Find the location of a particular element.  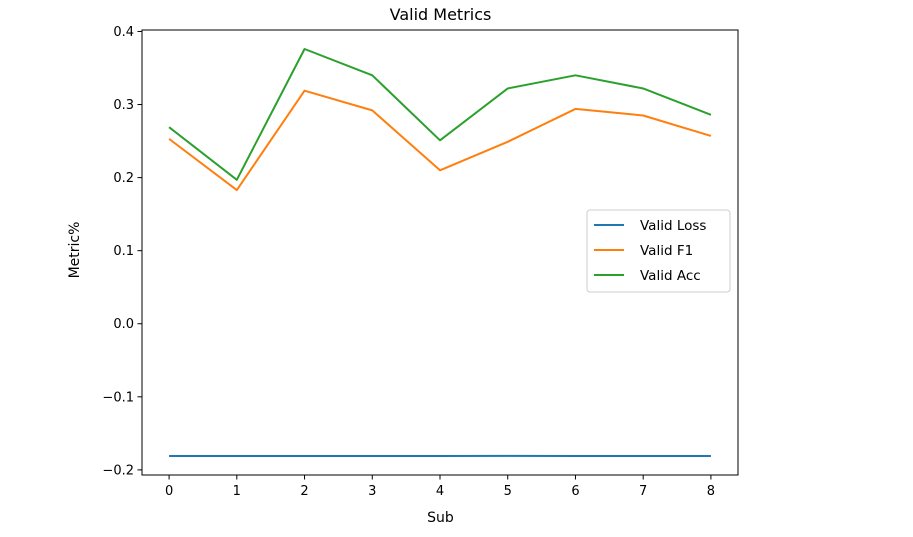

legend-label-valid-acc: Valid Acc is located at coordinates (670, 276).